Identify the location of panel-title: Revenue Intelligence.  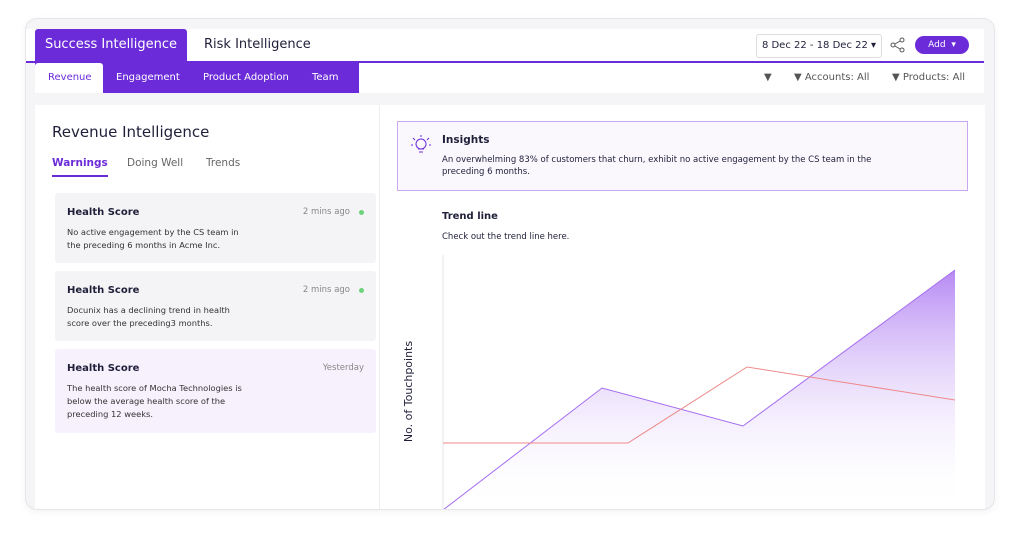
(131, 132).